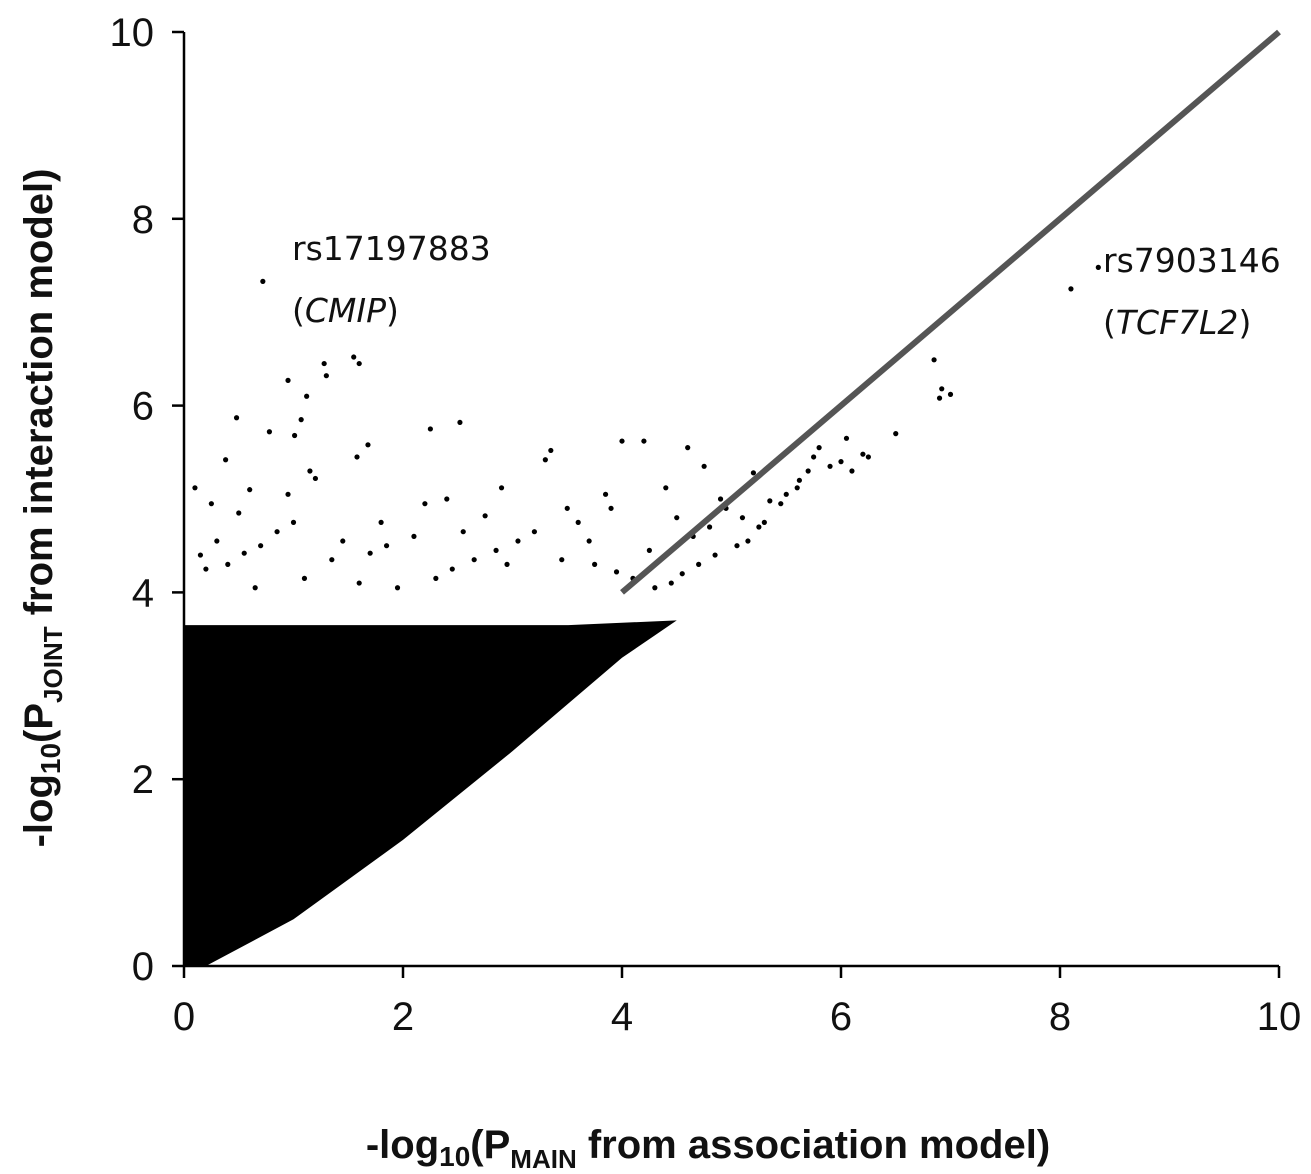  I want to click on y-tick-label: 8, so click(143, 220).